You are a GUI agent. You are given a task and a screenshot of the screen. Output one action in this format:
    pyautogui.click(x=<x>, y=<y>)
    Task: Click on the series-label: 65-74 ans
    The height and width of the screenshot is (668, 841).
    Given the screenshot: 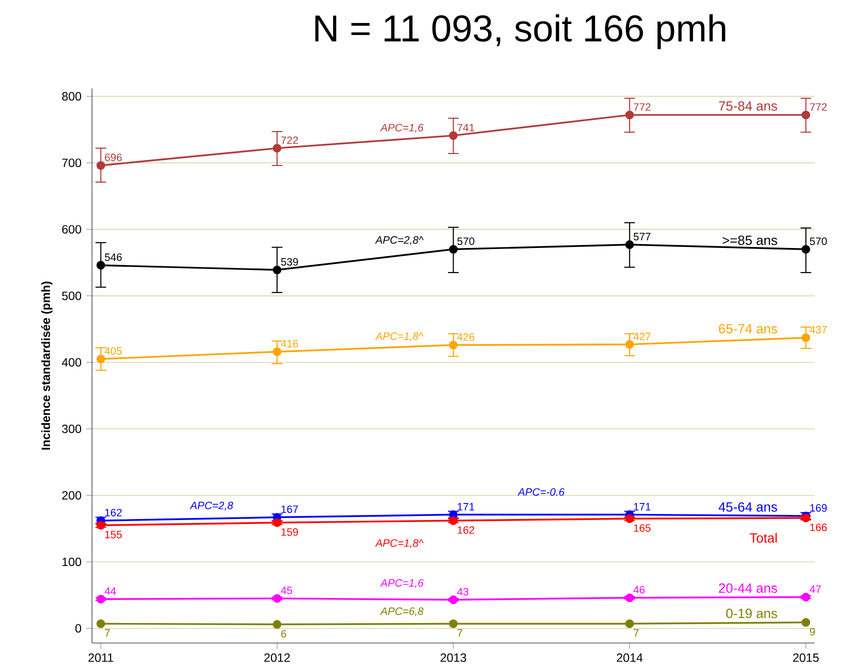 What is the action you would take?
    pyautogui.click(x=748, y=329)
    